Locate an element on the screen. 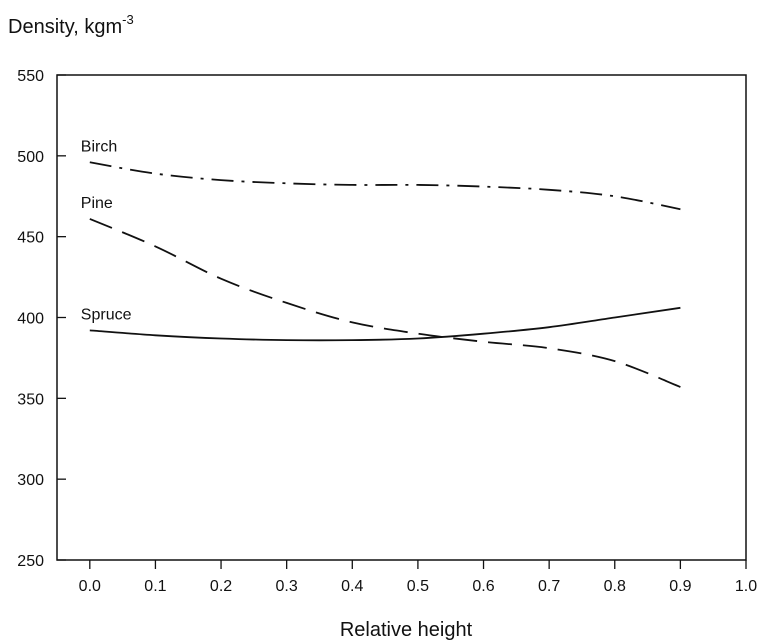  y-axis-title-superscript: -3 is located at coordinates (128, 19).